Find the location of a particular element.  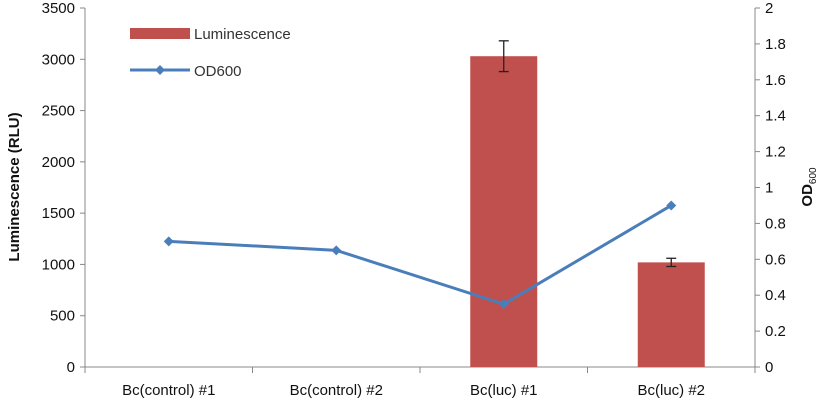

right-axis-ticks: 0 0.2 0.4 0.6 0.8 1 1.2 1.4 1.6 1.8 2 is located at coordinates (770, 188).